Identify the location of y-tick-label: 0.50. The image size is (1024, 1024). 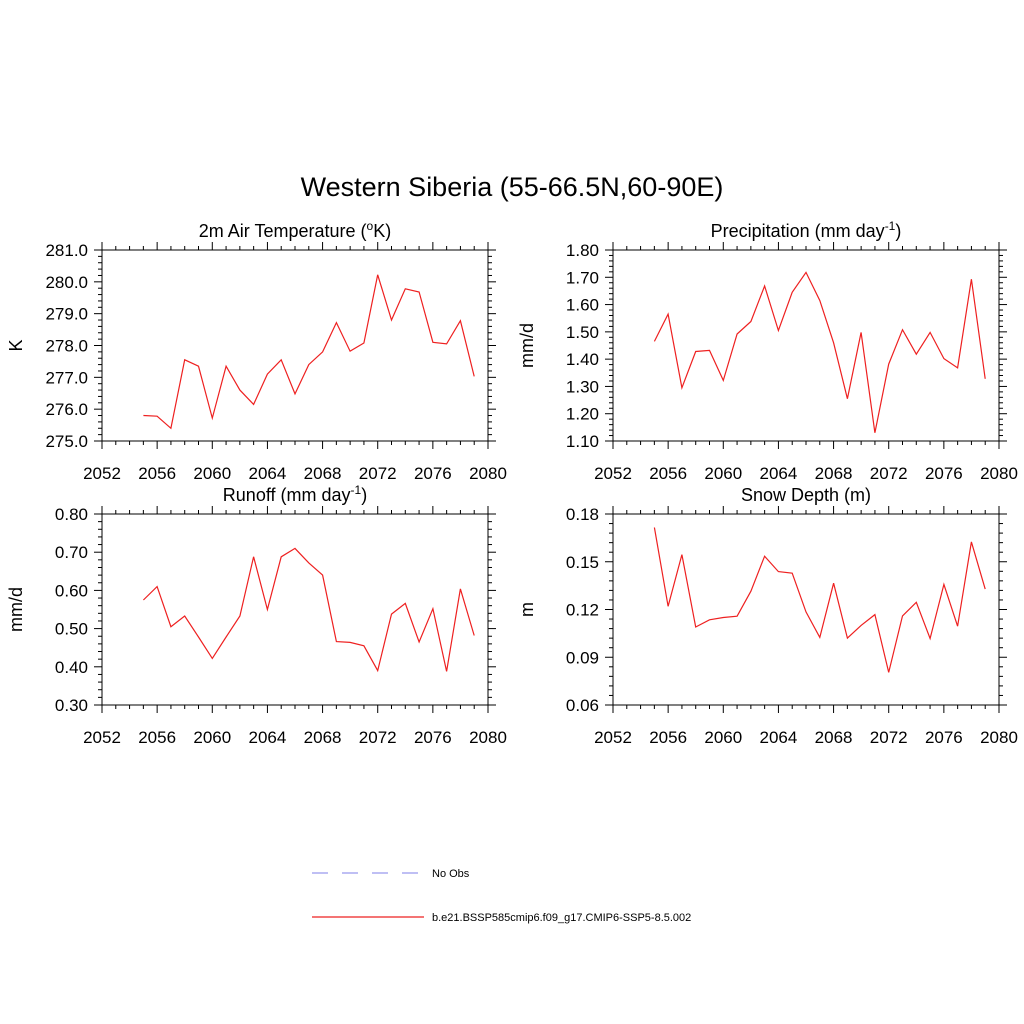
(71, 629).